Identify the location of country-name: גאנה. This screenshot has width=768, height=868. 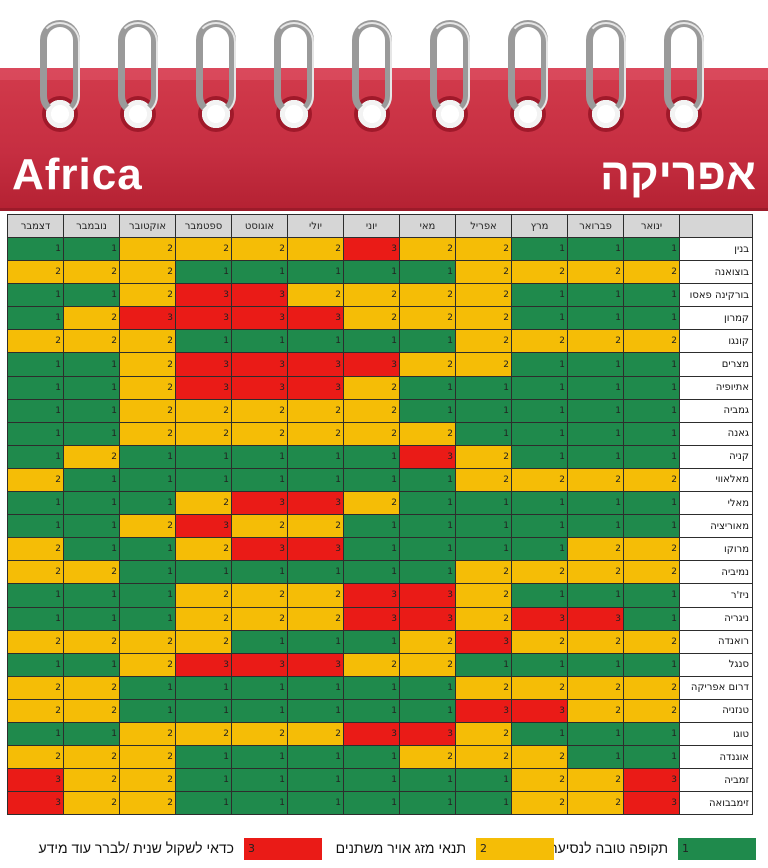
(716, 433).